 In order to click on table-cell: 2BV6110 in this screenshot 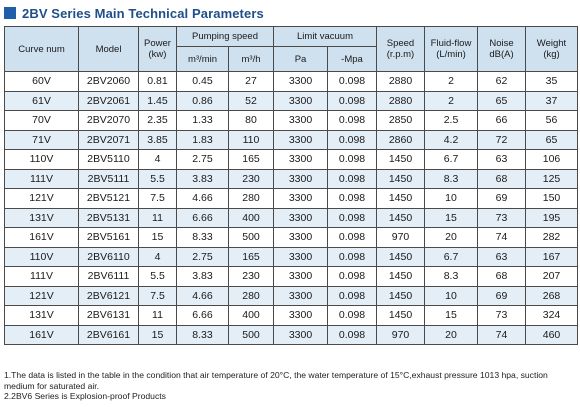, I will do `click(108, 256)`.